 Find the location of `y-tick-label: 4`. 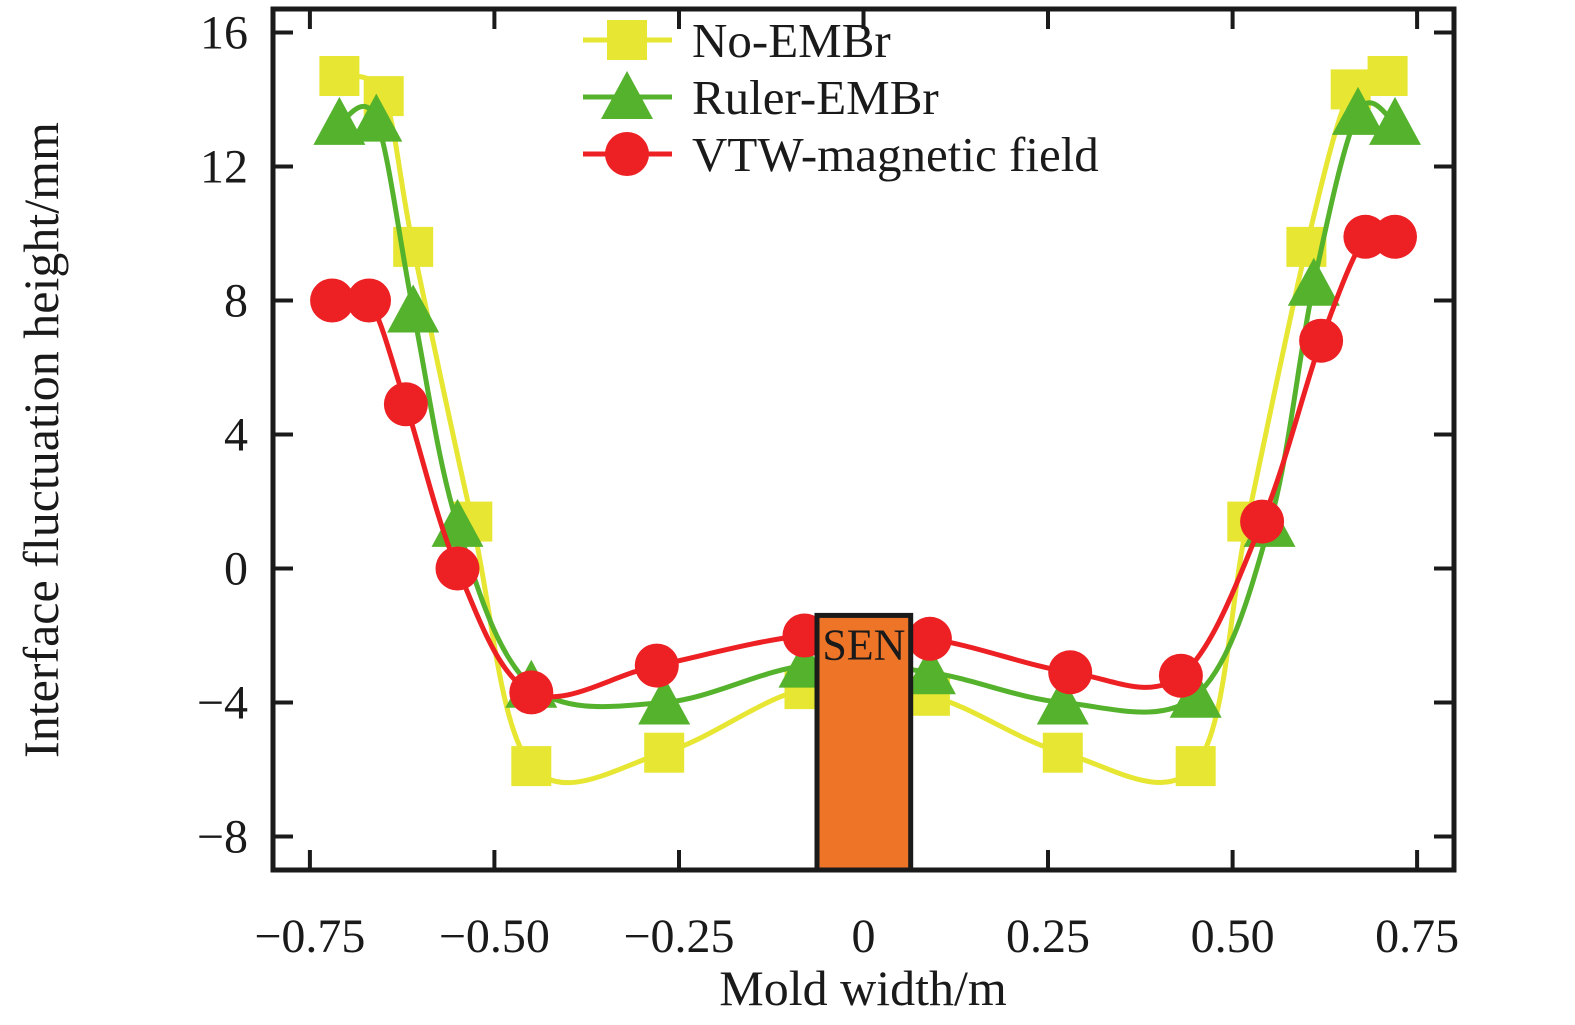

y-tick-label: 4 is located at coordinates (236, 435).